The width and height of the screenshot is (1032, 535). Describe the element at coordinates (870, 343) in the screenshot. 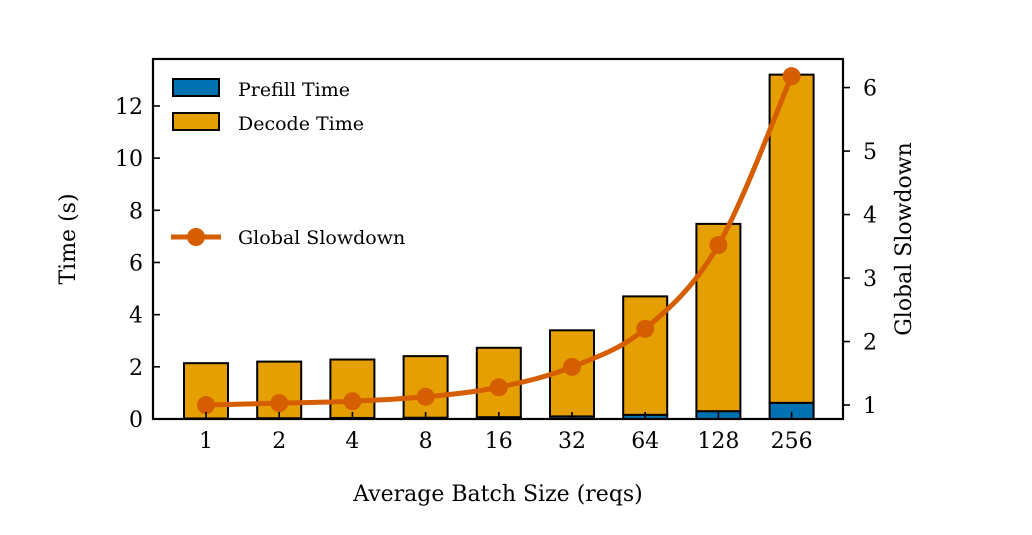

I see `y2-tick-label-2: 2` at that location.